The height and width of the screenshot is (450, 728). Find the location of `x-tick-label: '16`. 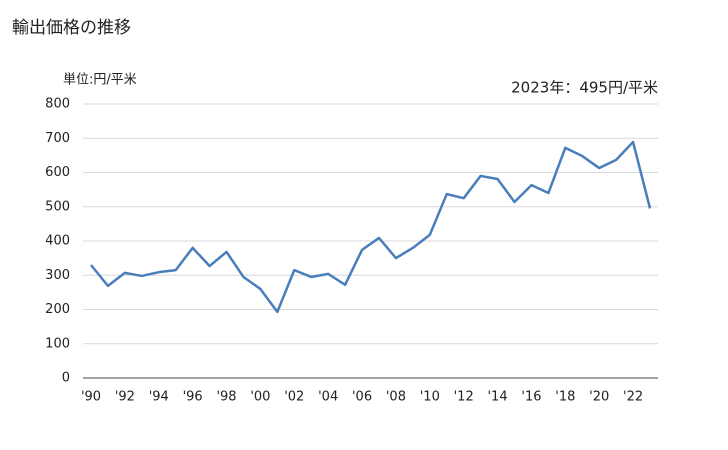

x-tick-label: '16 is located at coordinates (531, 397).